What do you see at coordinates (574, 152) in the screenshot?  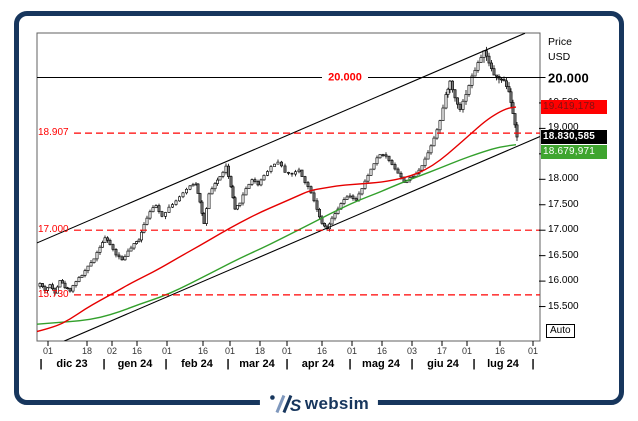 I see `price-badge-ma-slow-value: 18.679,971` at bounding box center [574, 152].